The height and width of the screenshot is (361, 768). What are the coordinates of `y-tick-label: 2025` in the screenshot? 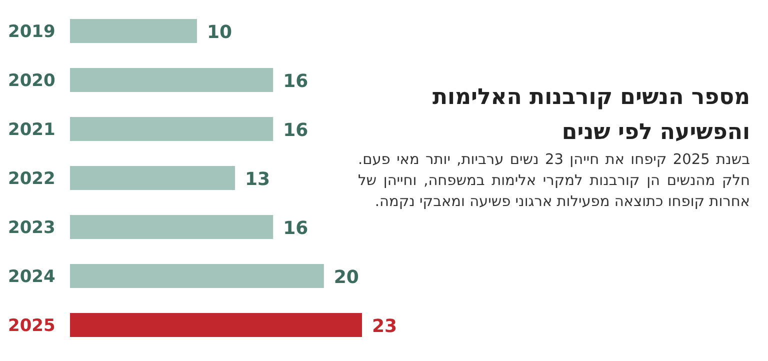 It's located at (32, 326).